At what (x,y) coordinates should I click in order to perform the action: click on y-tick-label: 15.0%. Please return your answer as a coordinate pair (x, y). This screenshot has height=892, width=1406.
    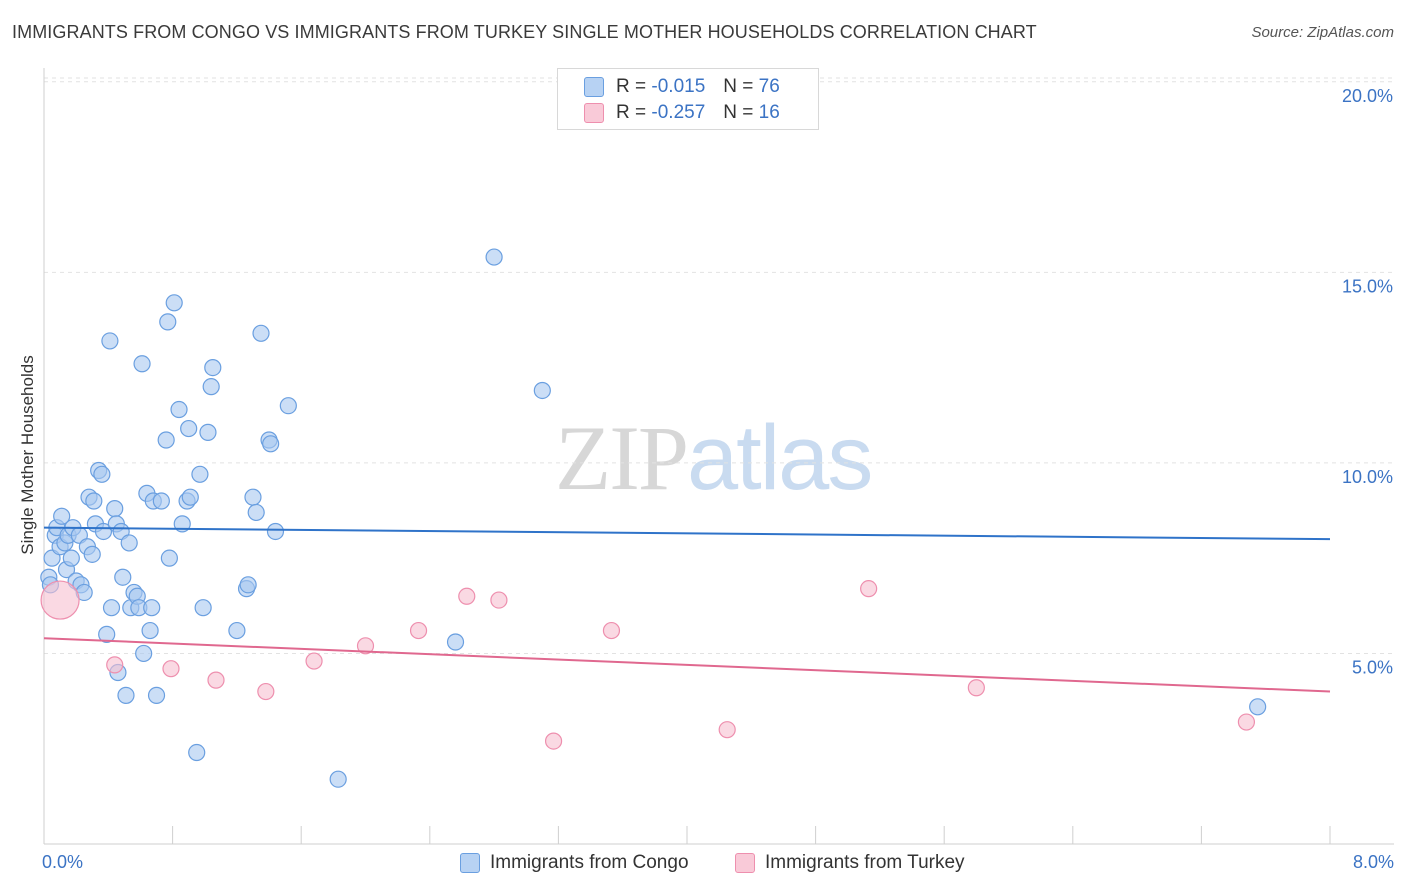
    Looking at the image, I should click on (1367, 286).